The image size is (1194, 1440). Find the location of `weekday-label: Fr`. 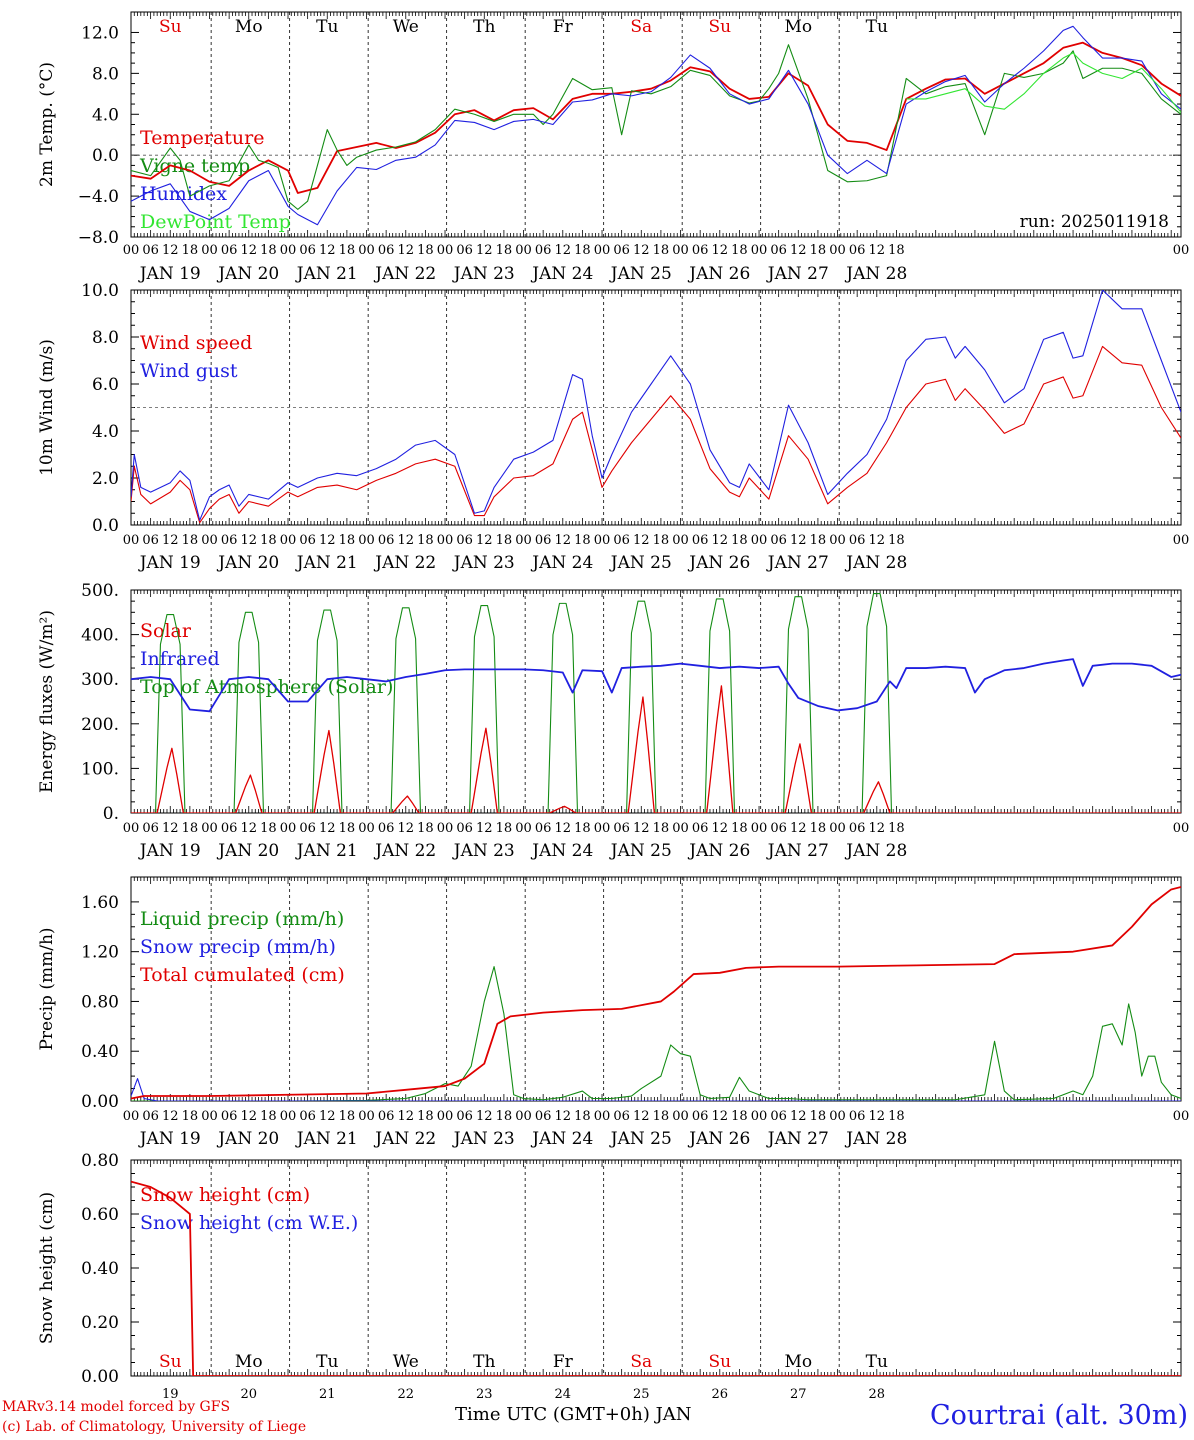

weekday-label: Fr is located at coordinates (563, 27).